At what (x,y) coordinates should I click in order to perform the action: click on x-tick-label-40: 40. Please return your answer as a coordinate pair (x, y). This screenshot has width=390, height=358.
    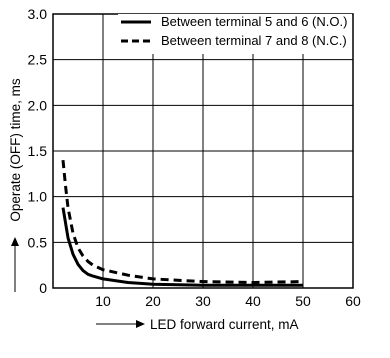
    Looking at the image, I should click on (253, 301).